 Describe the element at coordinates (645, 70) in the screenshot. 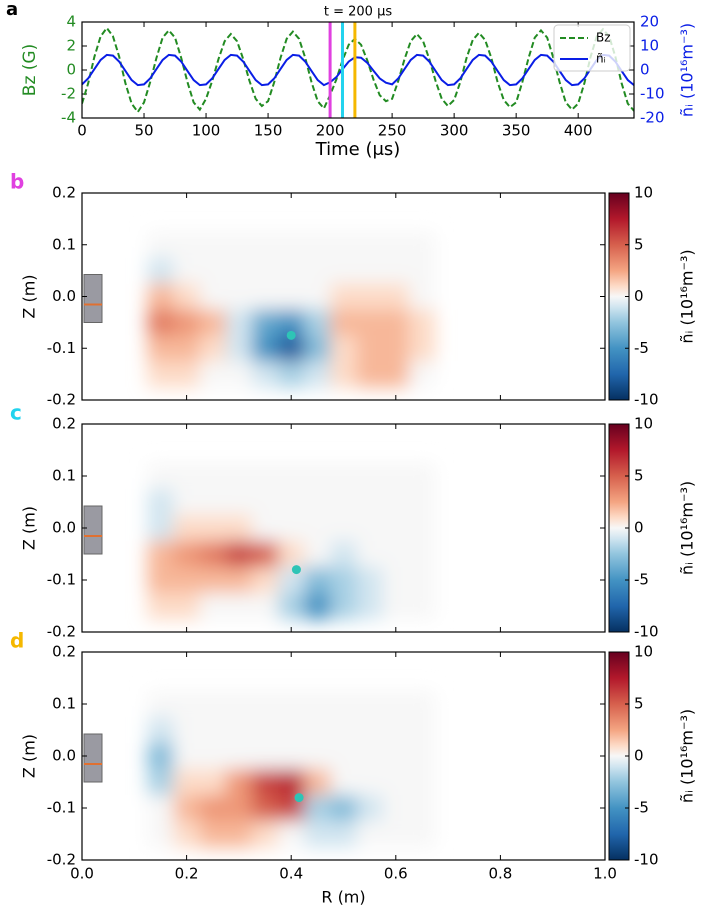

I see `y2-tick-label: 0` at that location.